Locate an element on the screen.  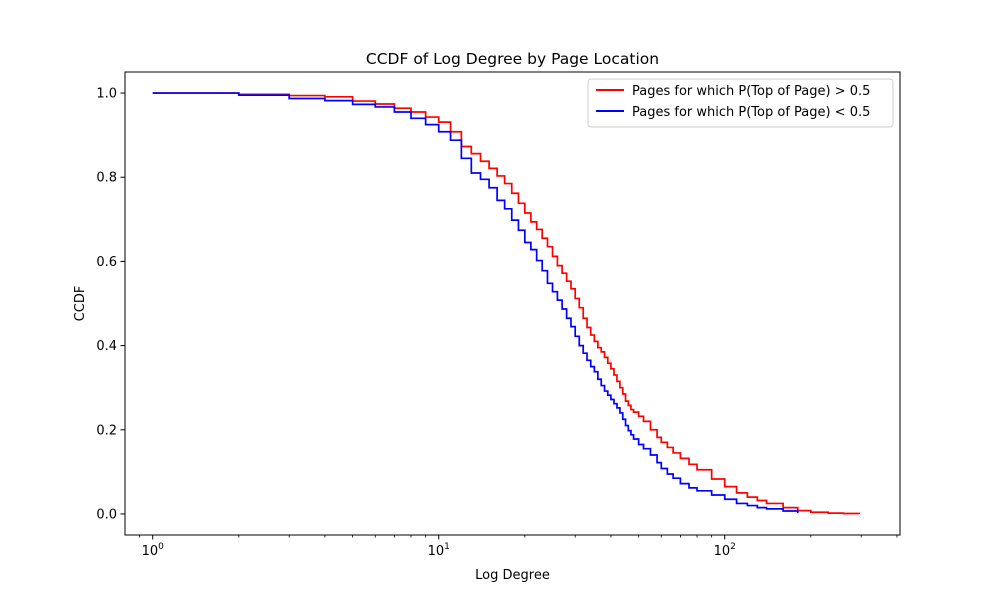
x-tick-label: 10⁰ is located at coordinates (153, 550).